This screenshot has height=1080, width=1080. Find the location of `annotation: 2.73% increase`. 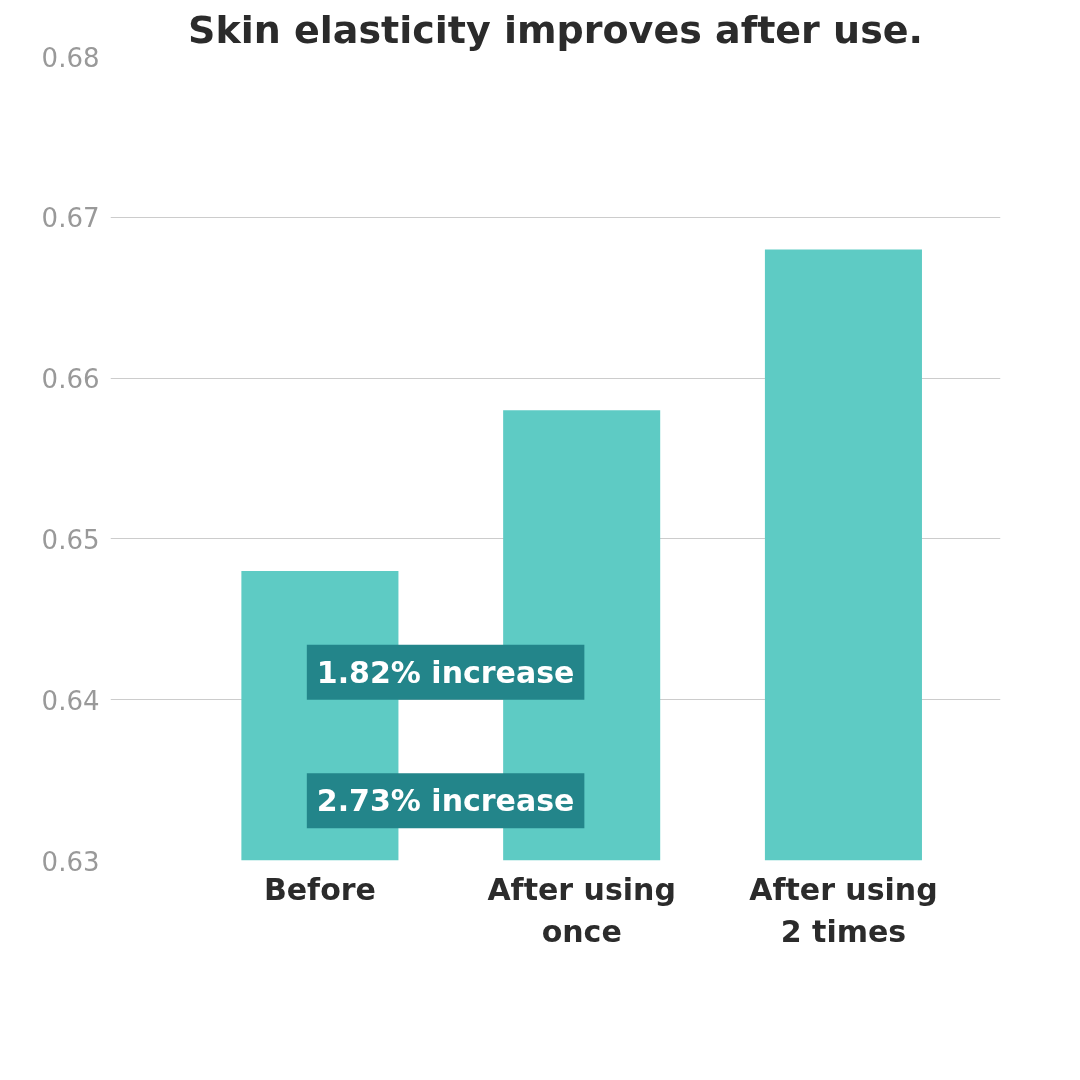

annotation: 2.73% increase is located at coordinates (445, 801).